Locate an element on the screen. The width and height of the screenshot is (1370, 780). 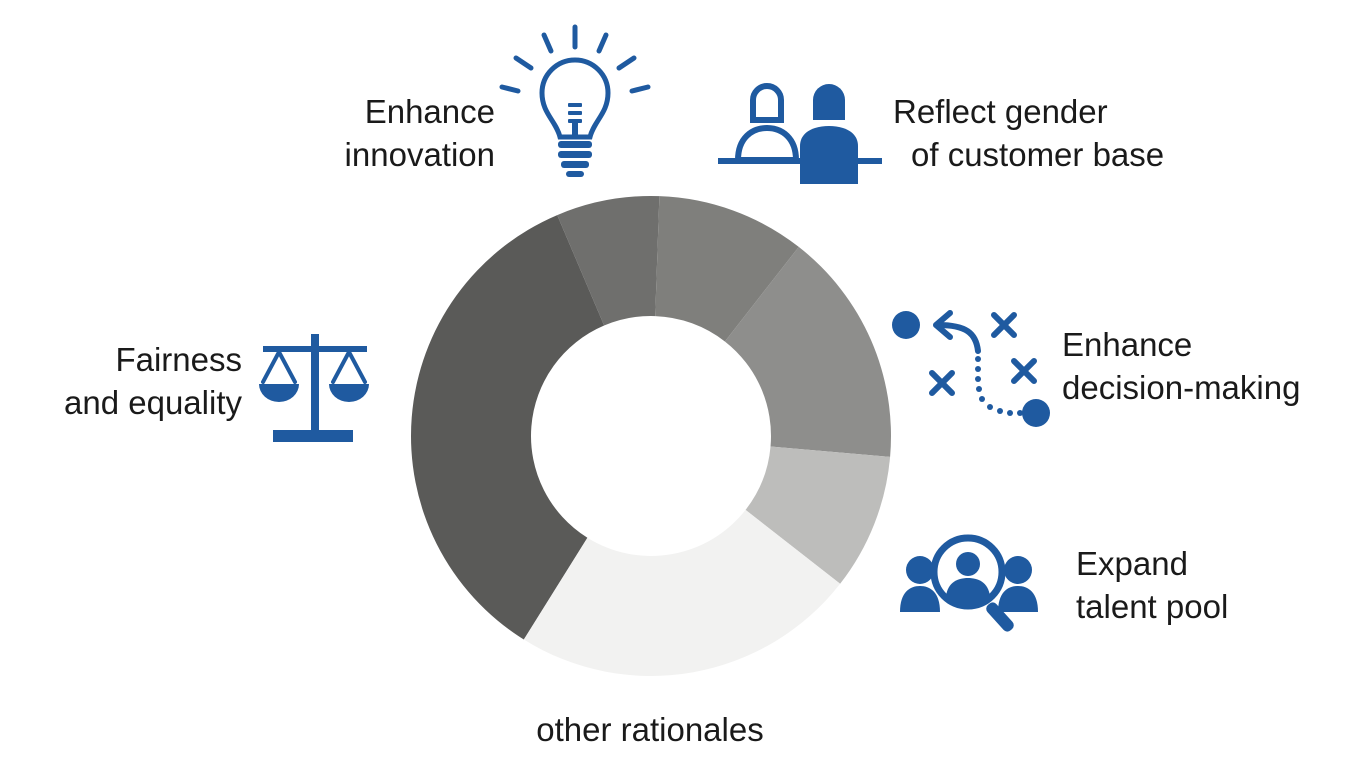
label-enhance-innovation: Enhance innovation is located at coordinates (387, 133).